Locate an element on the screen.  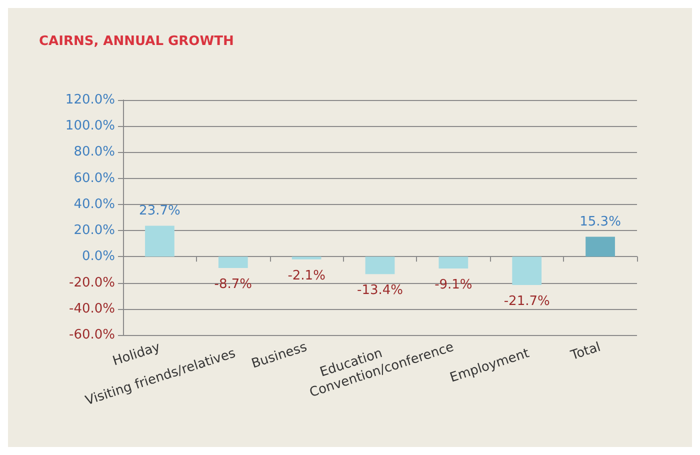
x-tick-label: Total is located at coordinates (585, 352).